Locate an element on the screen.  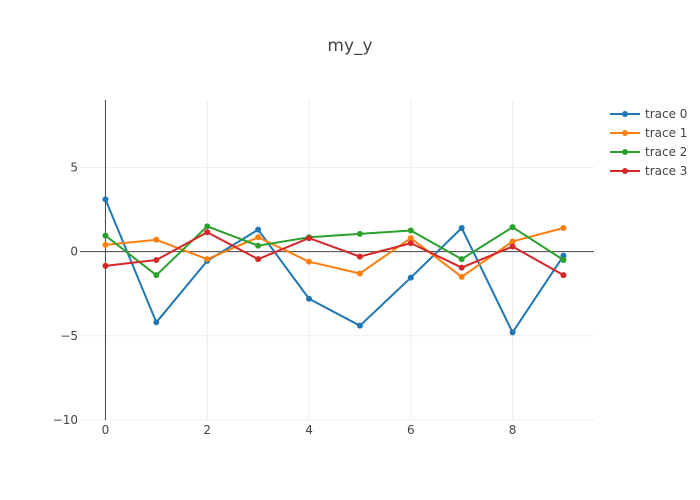
x-tick-label: 0 is located at coordinates (106, 430).